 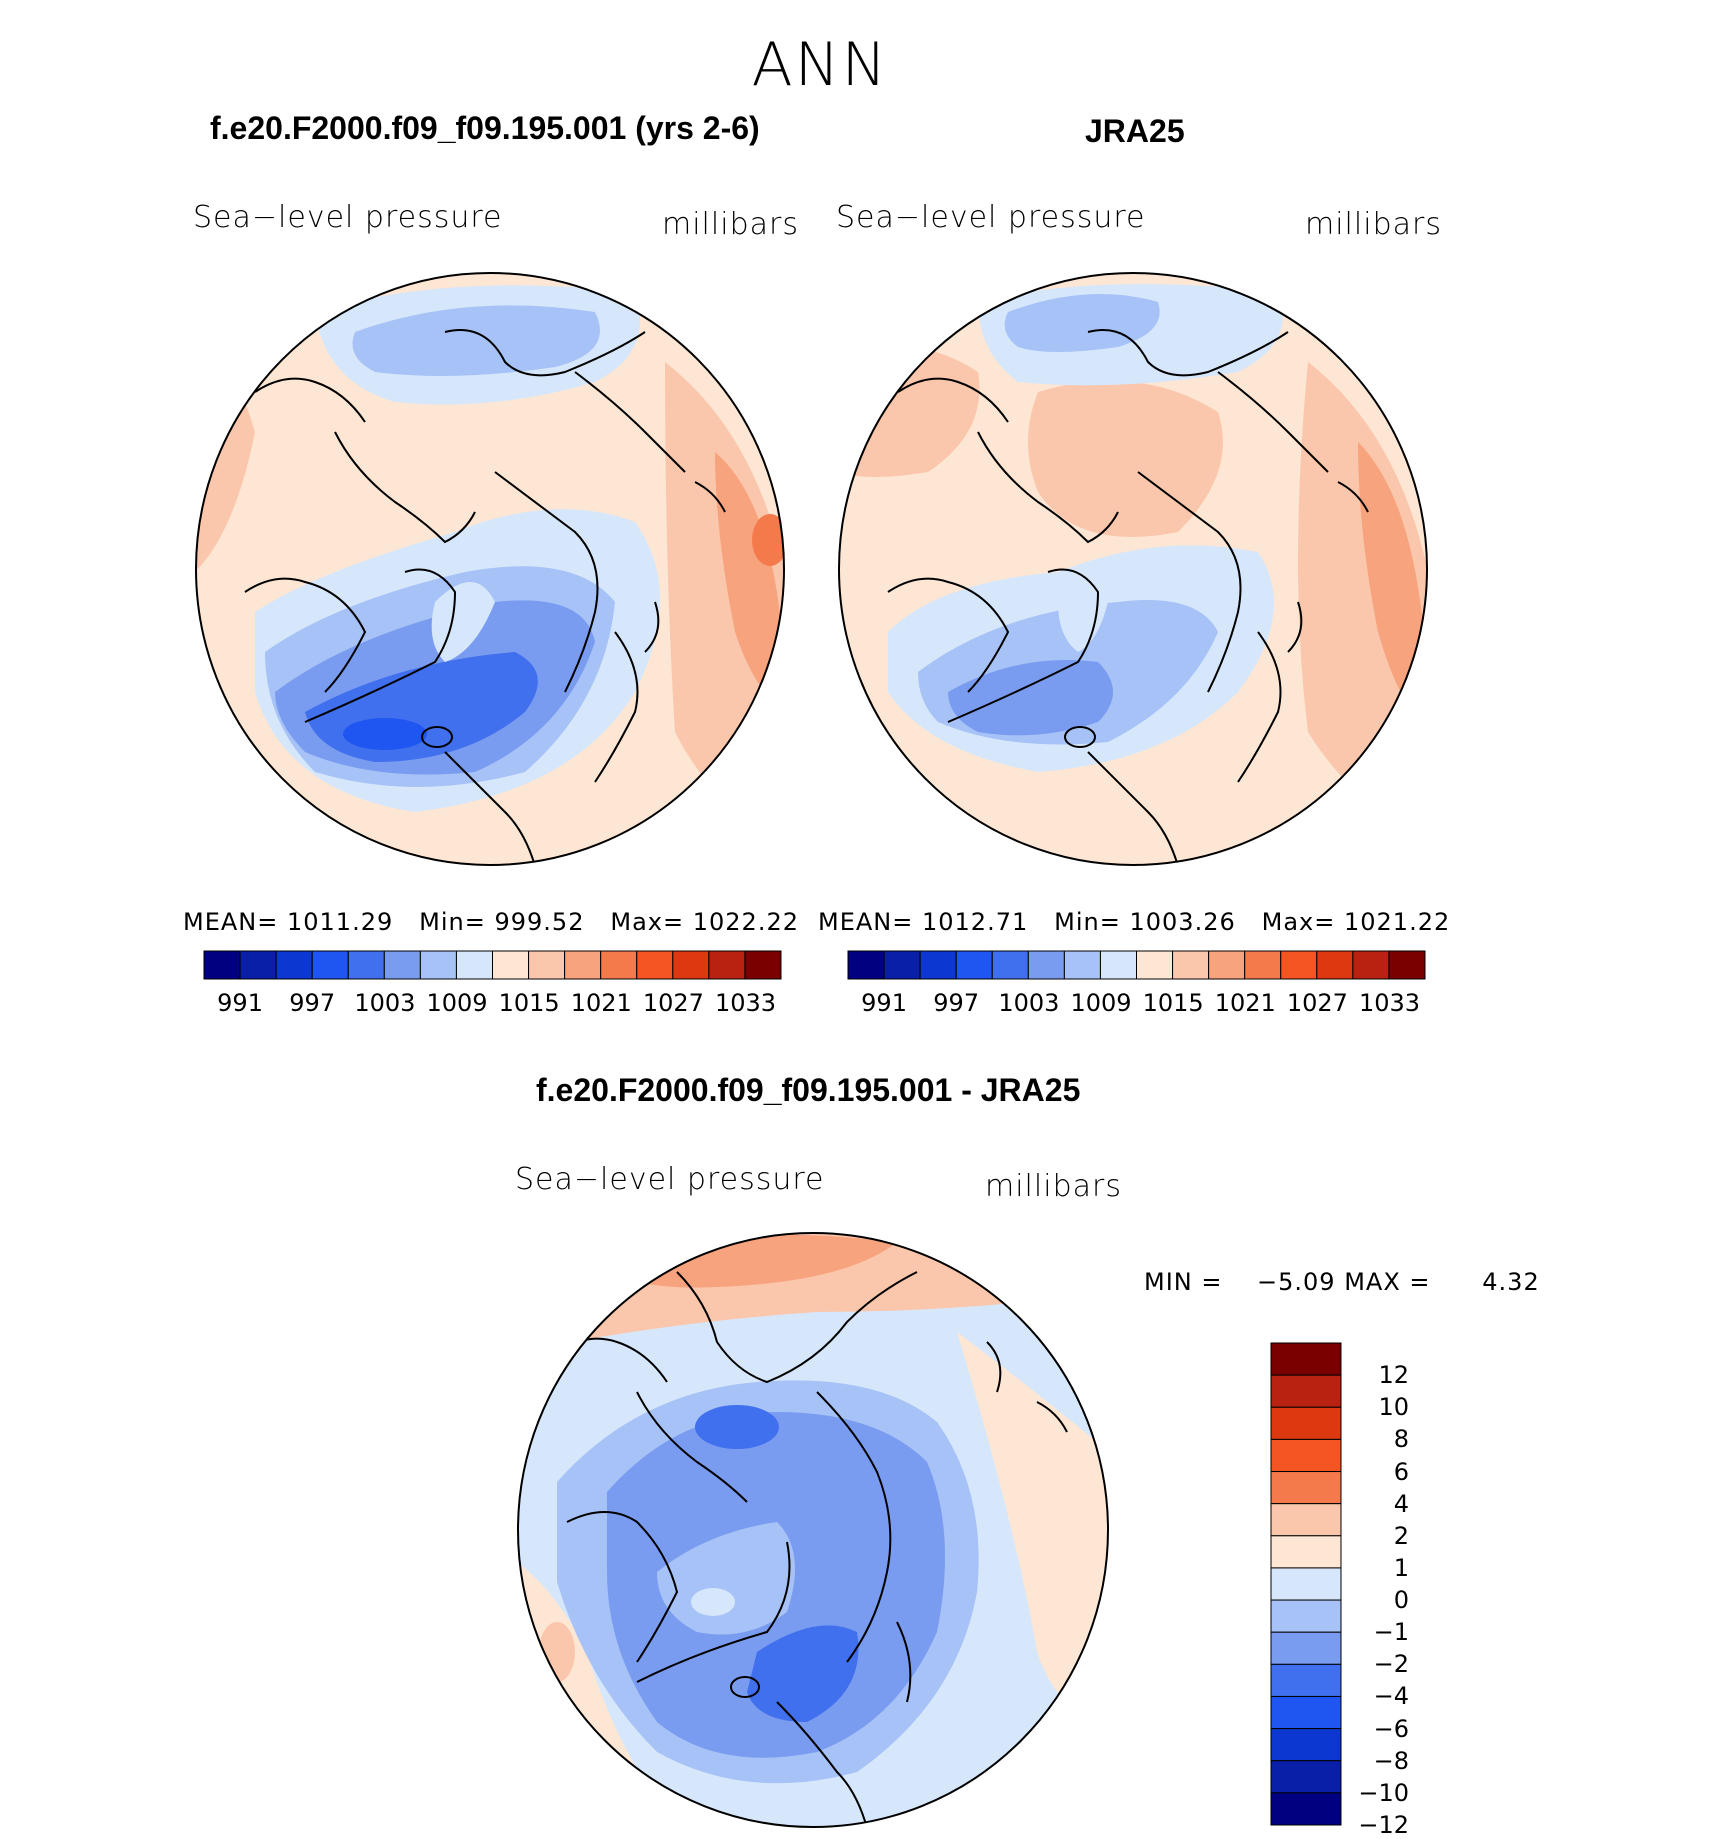 What do you see at coordinates (1173, 1003) in the screenshot?
I see `panel-2-colorbar-tick-label: 1015` at bounding box center [1173, 1003].